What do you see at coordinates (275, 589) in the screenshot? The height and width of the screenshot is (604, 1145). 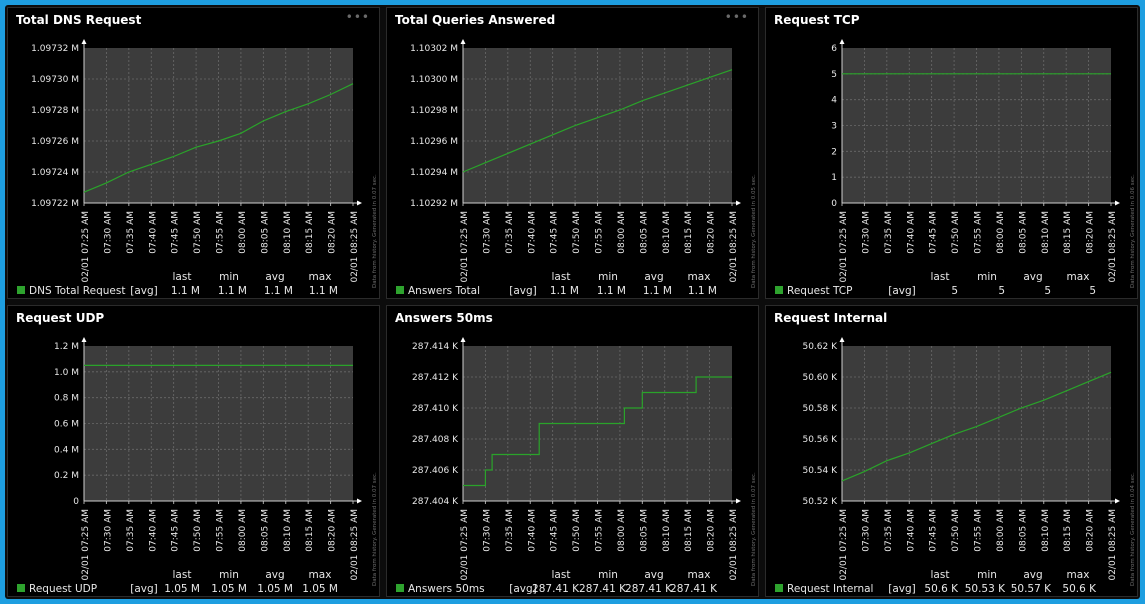 I see `legend-stat-value: 1.05 M` at bounding box center [275, 589].